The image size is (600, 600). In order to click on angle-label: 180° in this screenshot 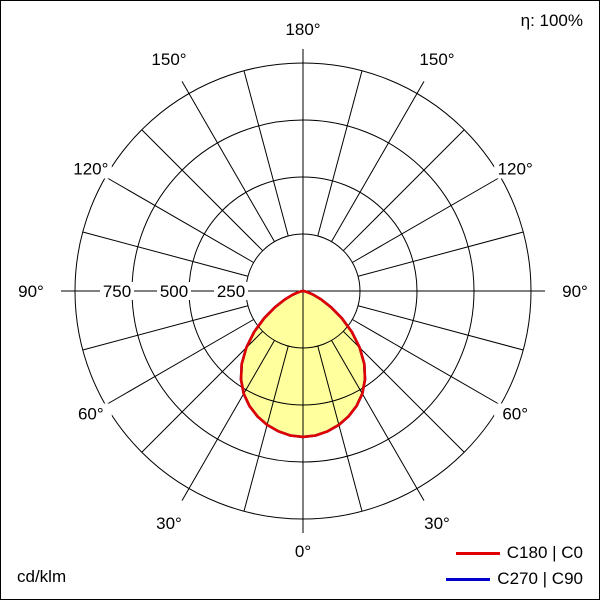, I will do `click(302, 29)`.